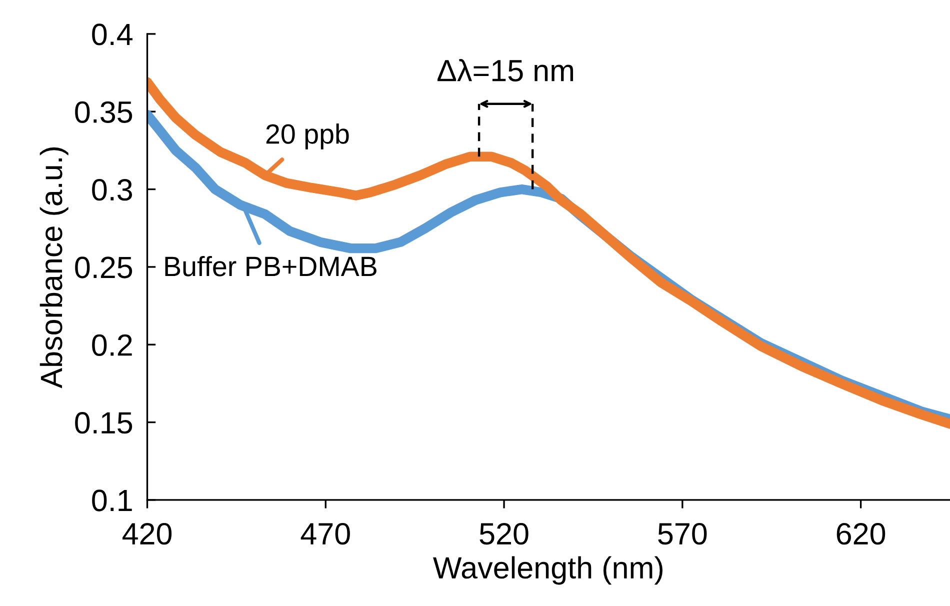 The width and height of the screenshot is (950, 606). I want to click on y-tick-label: 0.4, so click(112, 35).